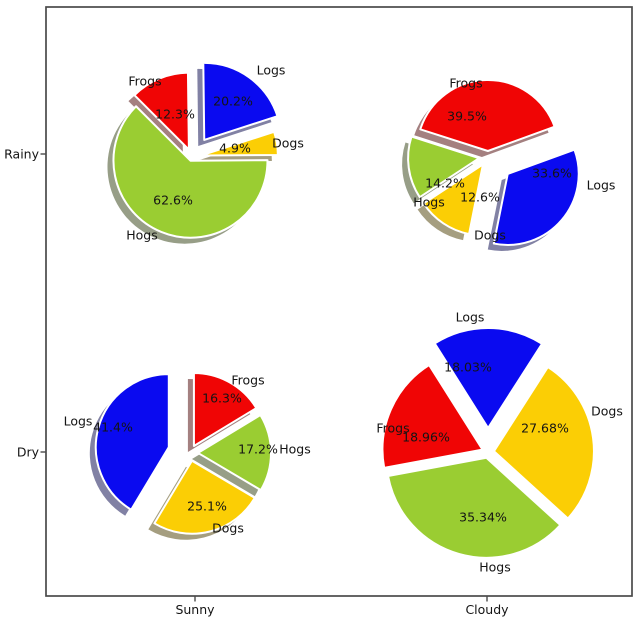  I want to click on pie-dry-cloudy-label-logs: Logs, so click(470, 317).